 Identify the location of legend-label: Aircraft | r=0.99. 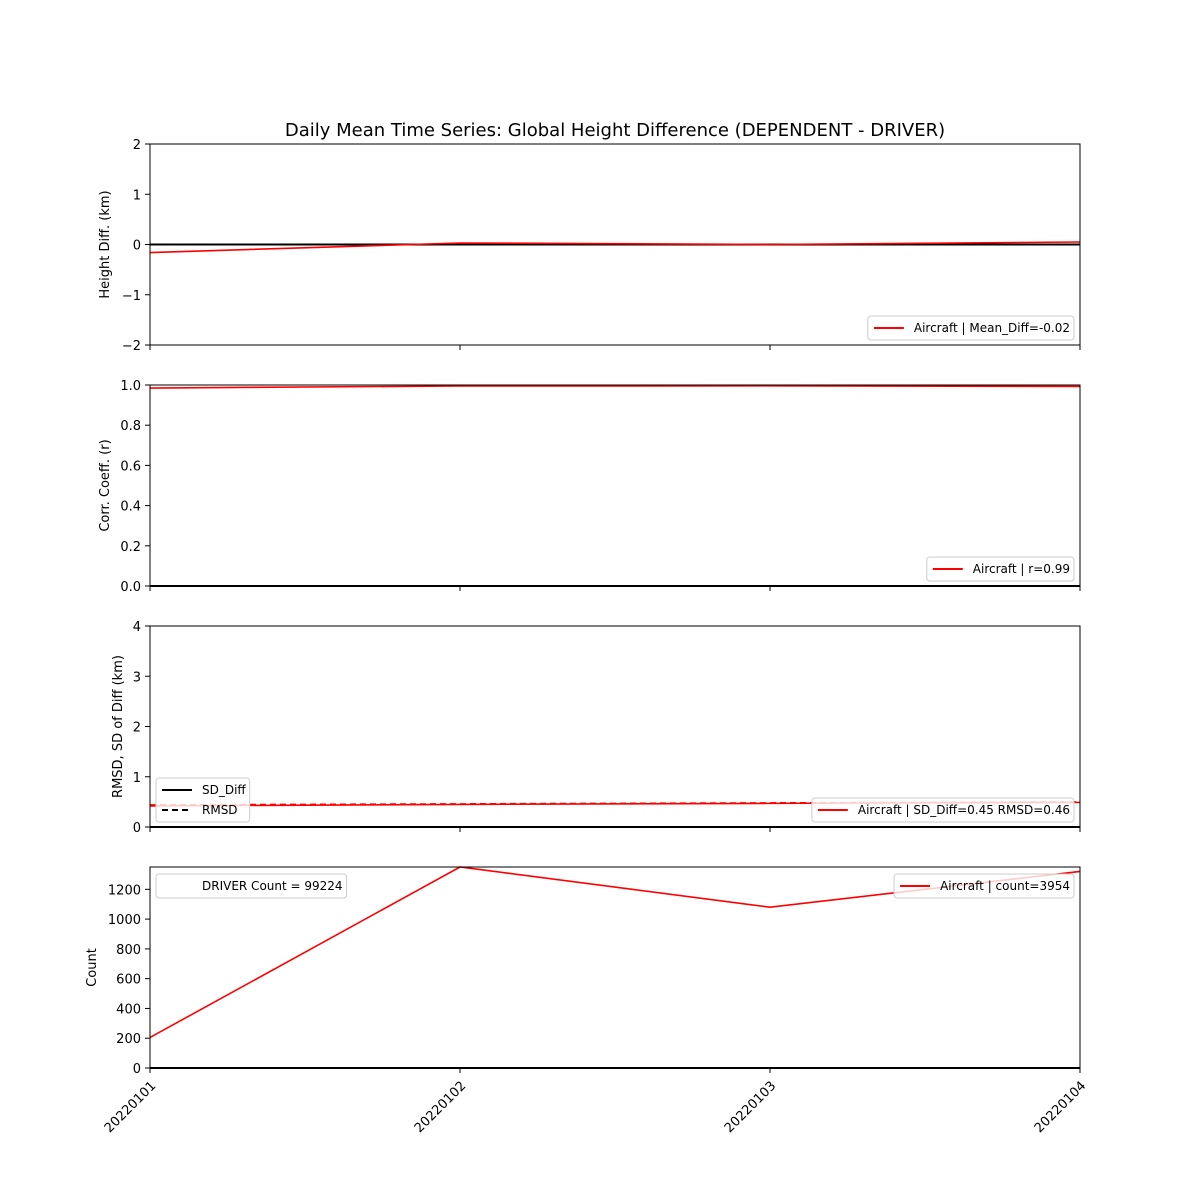
(1021, 569).